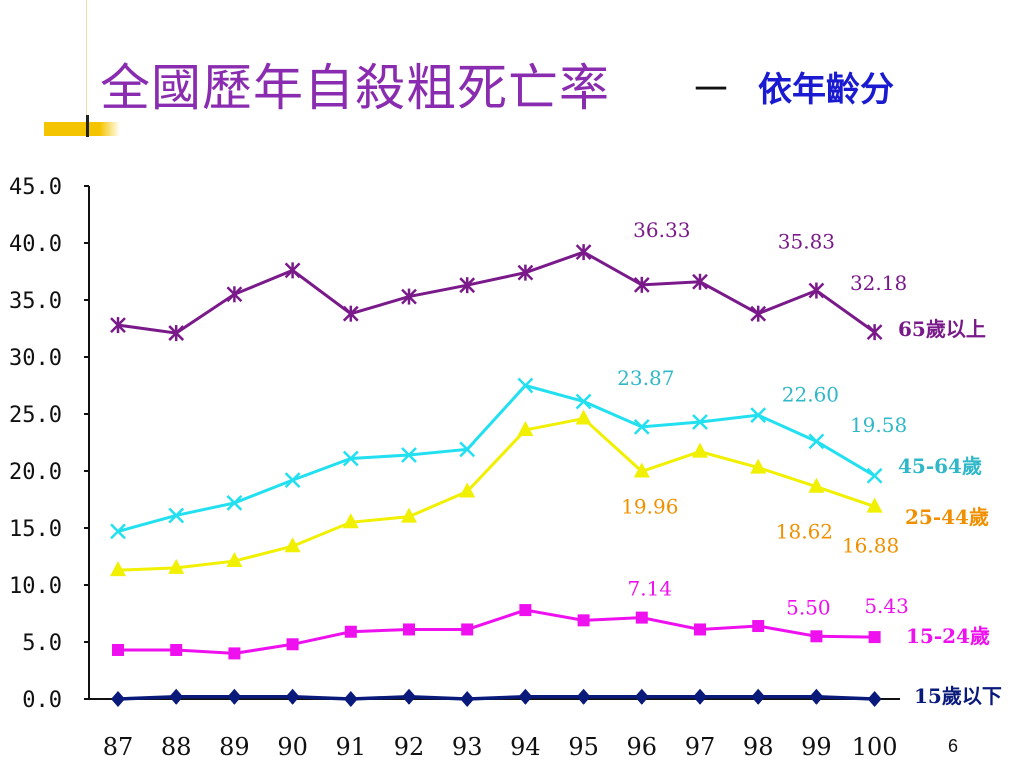 The width and height of the screenshot is (1024, 768). What do you see at coordinates (351, 747) in the screenshot?
I see `x-tick-label: 91` at bounding box center [351, 747].